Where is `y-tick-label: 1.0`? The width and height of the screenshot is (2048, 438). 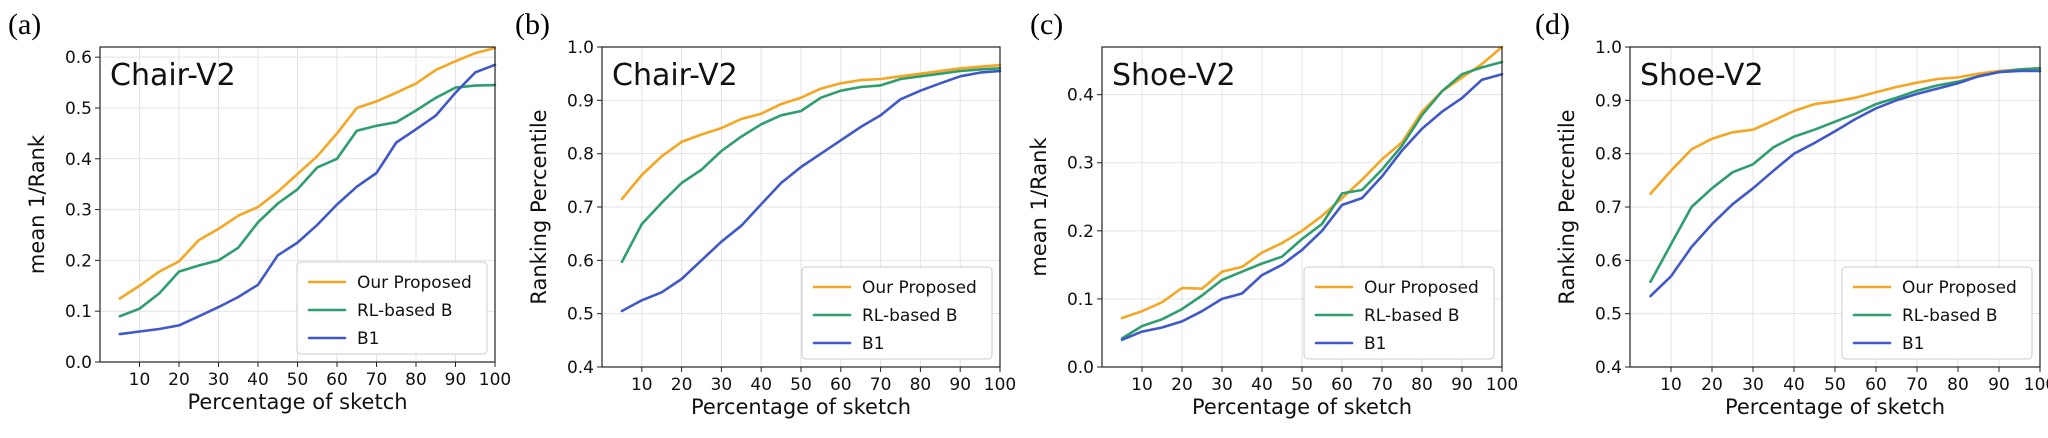
y-tick-label: 1.0 is located at coordinates (1608, 48).